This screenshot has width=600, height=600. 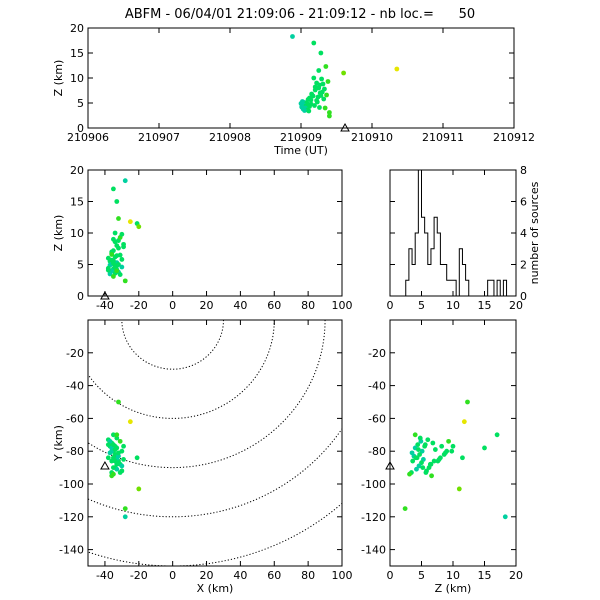 What do you see at coordinates (240, 575) in the screenshot?
I see `x-tick-label: 40` at bounding box center [240, 575].